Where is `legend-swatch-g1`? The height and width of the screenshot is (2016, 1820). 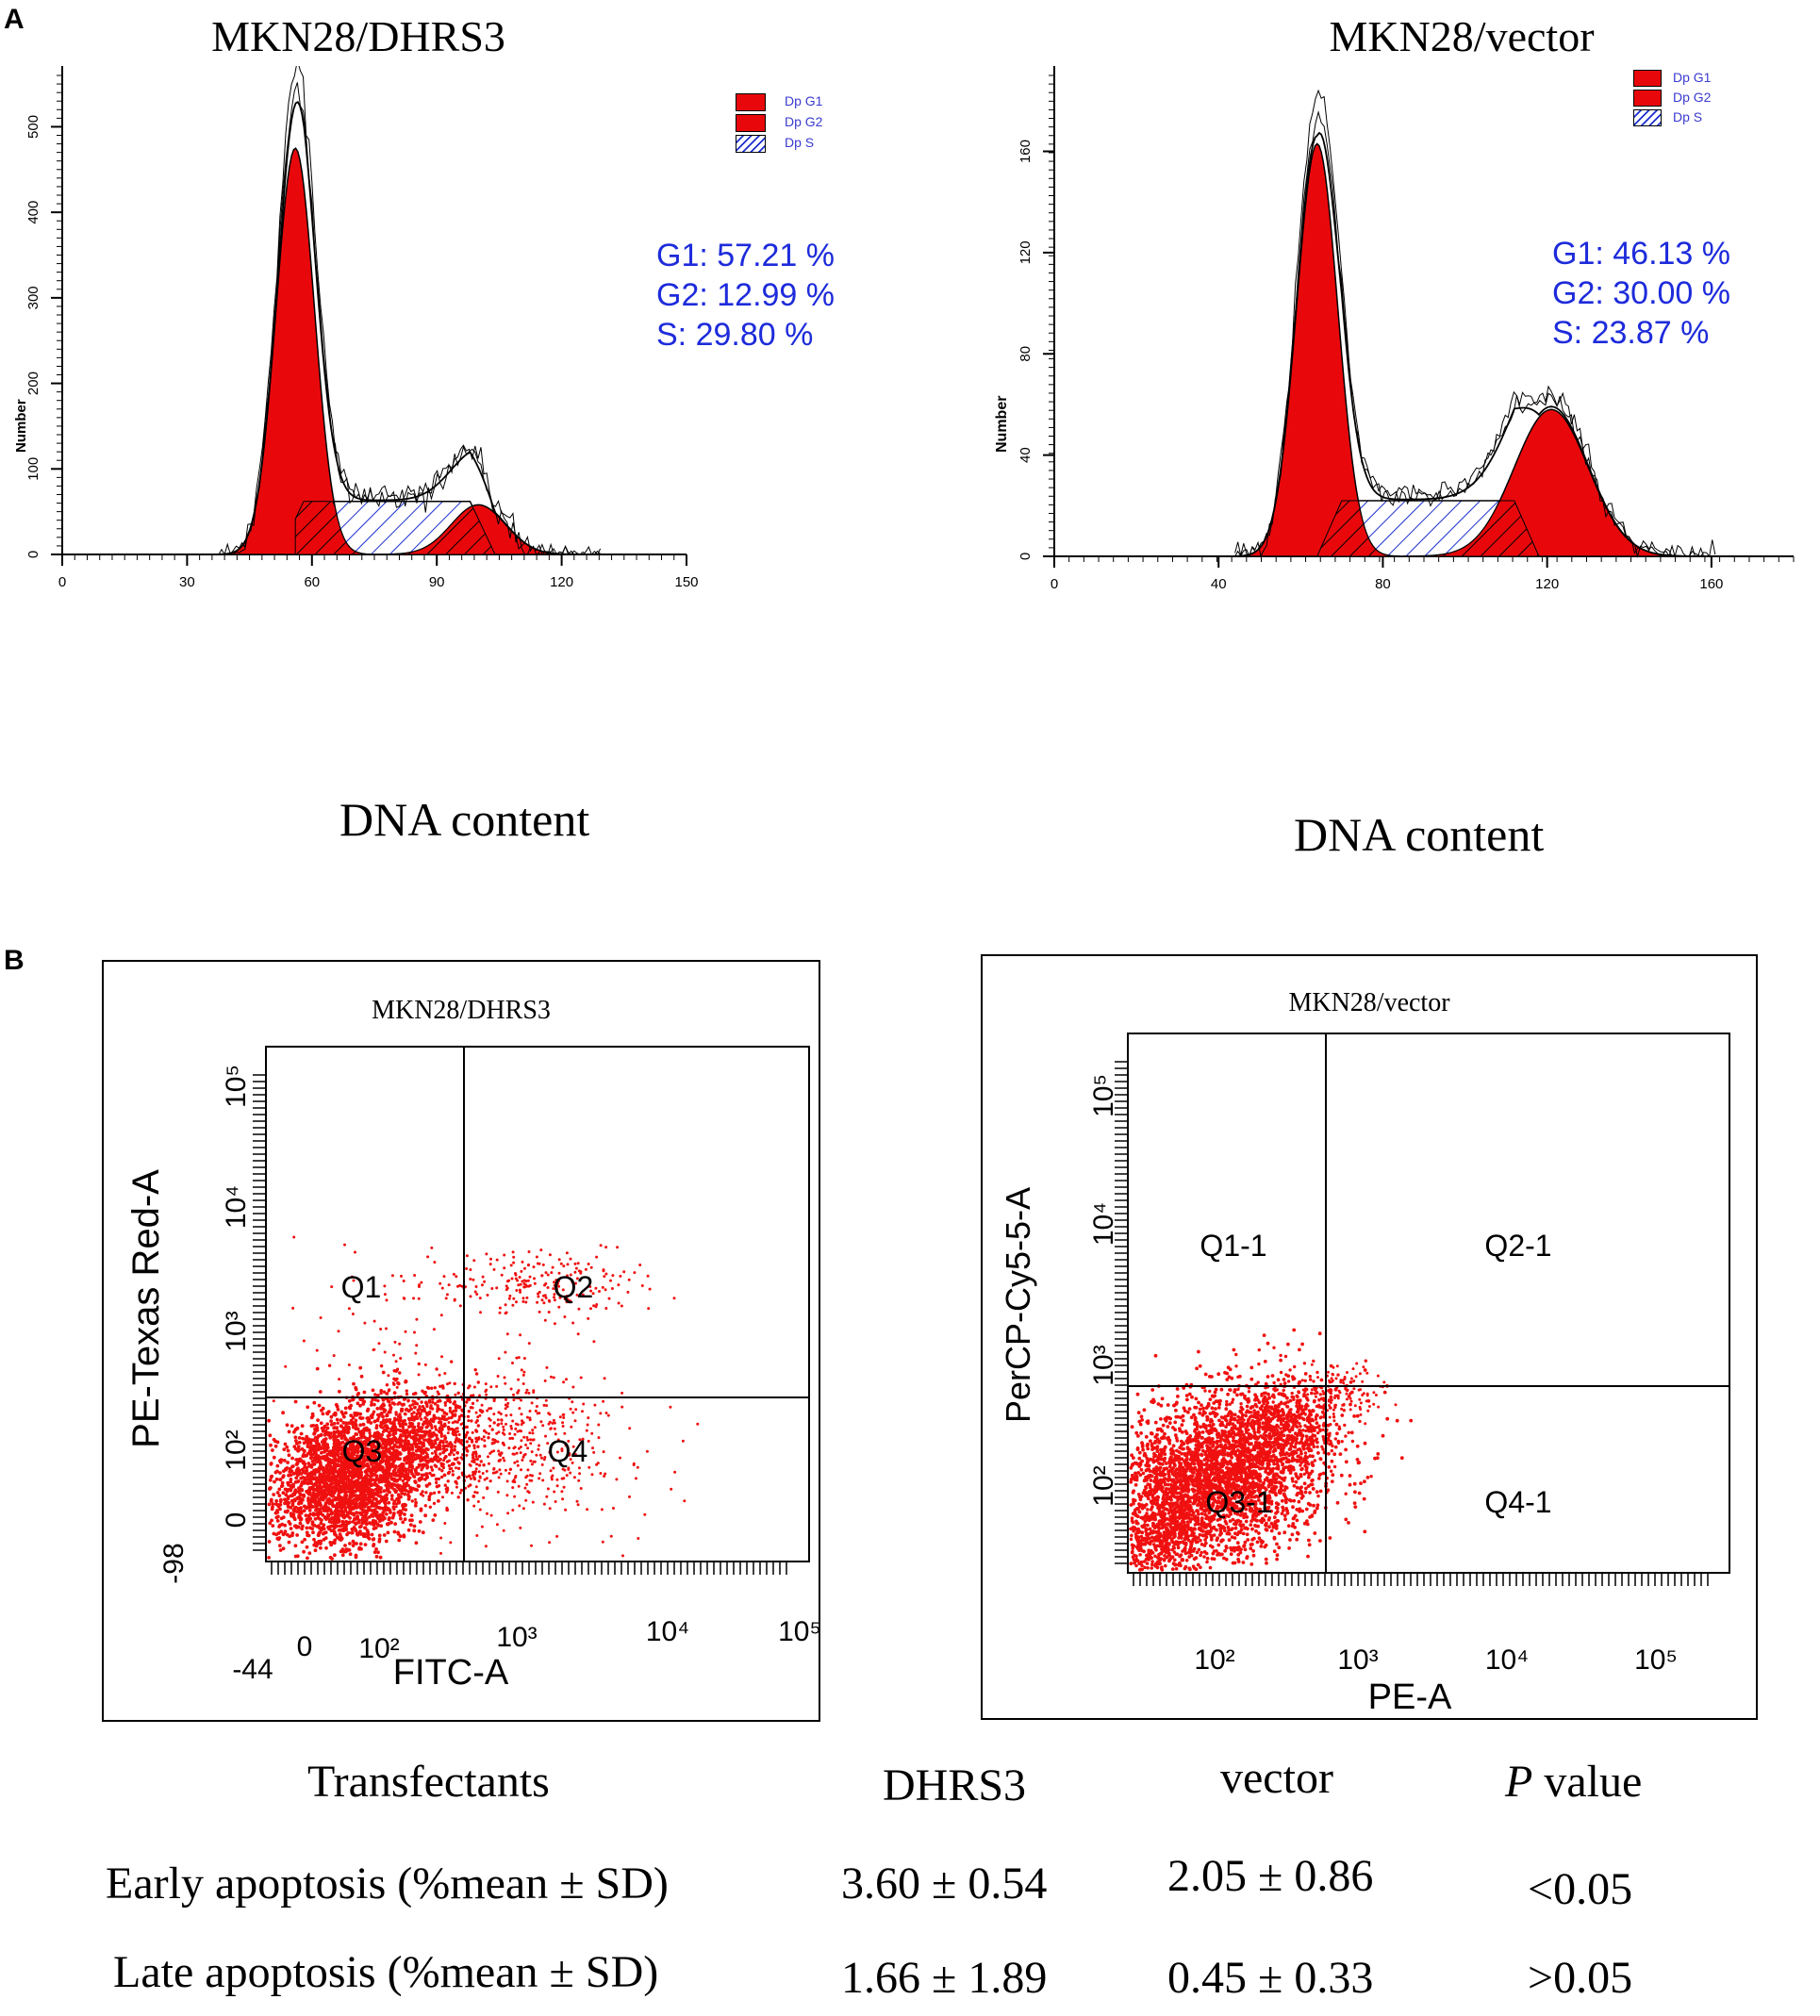 legend-swatch-g1 is located at coordinates (1647, 79).